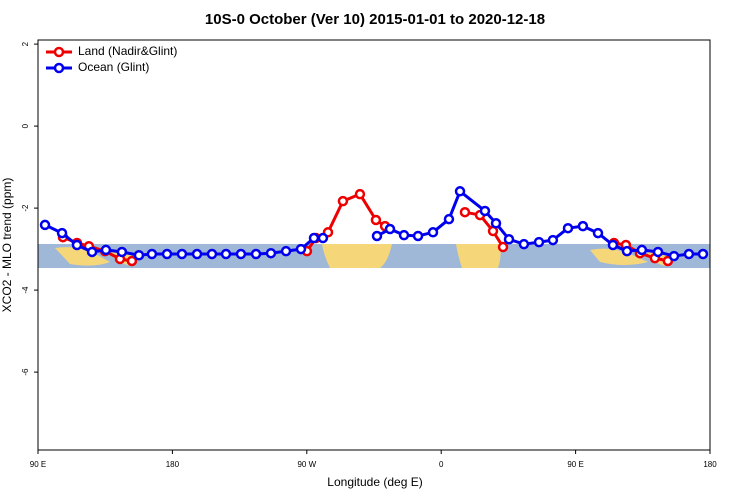  What do you see at coordinates (25, 125) in the screenshot?
I see `y-tick-label: 0` at bounding box center [25, 125].